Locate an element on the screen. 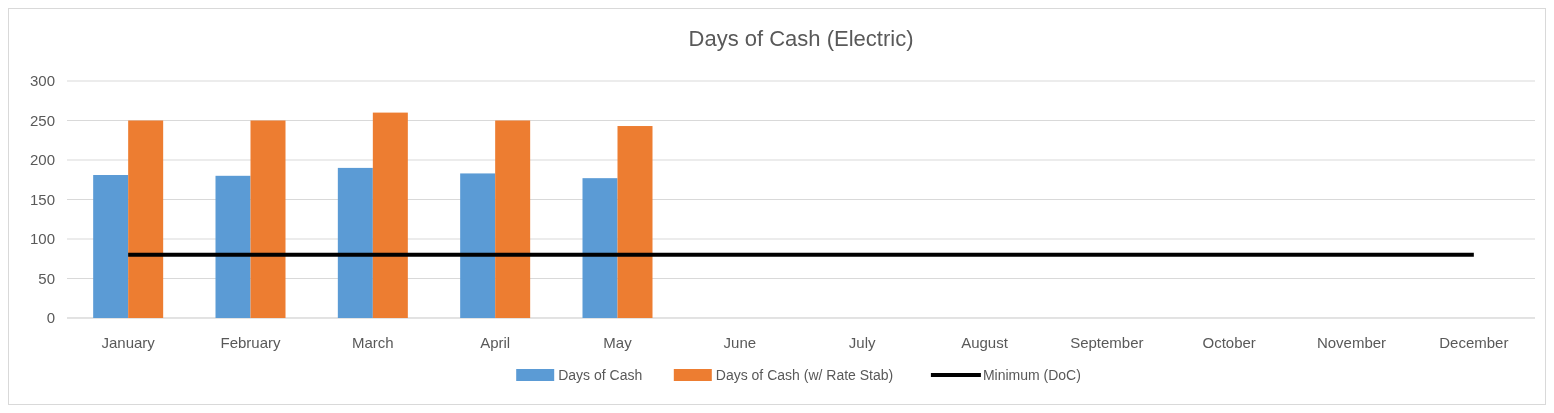 This screenshot has height=413, width=1554. y-tick-label: 0 is located at coordinates (50, 318).